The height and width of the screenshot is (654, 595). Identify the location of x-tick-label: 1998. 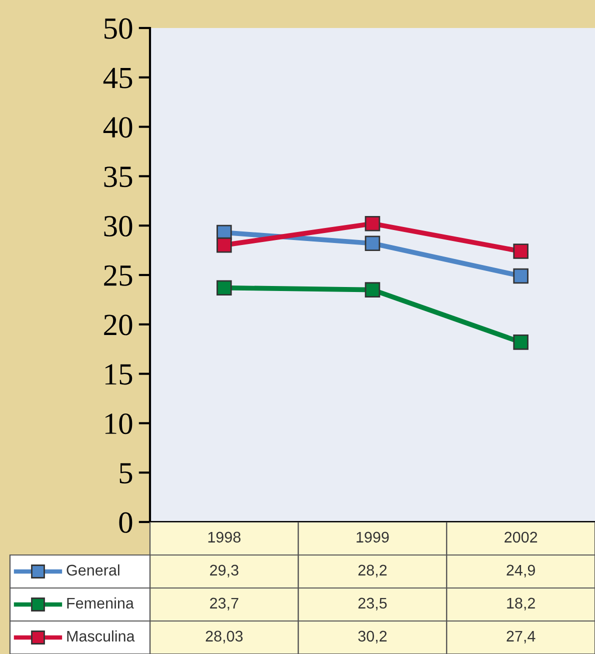
(224, 537).